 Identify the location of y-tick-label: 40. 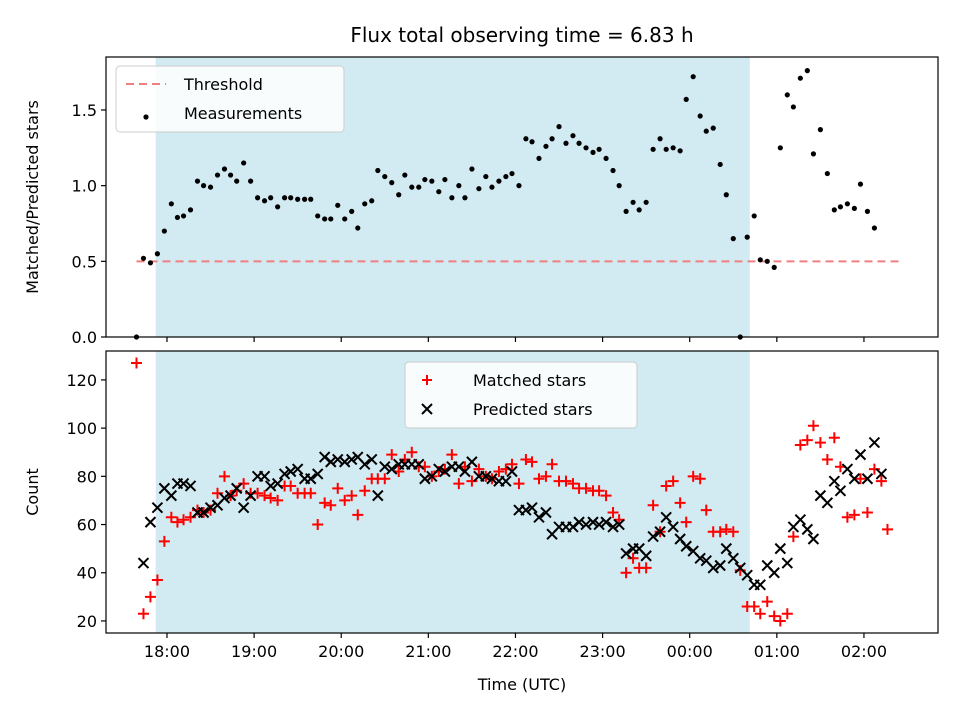
(87, 573).